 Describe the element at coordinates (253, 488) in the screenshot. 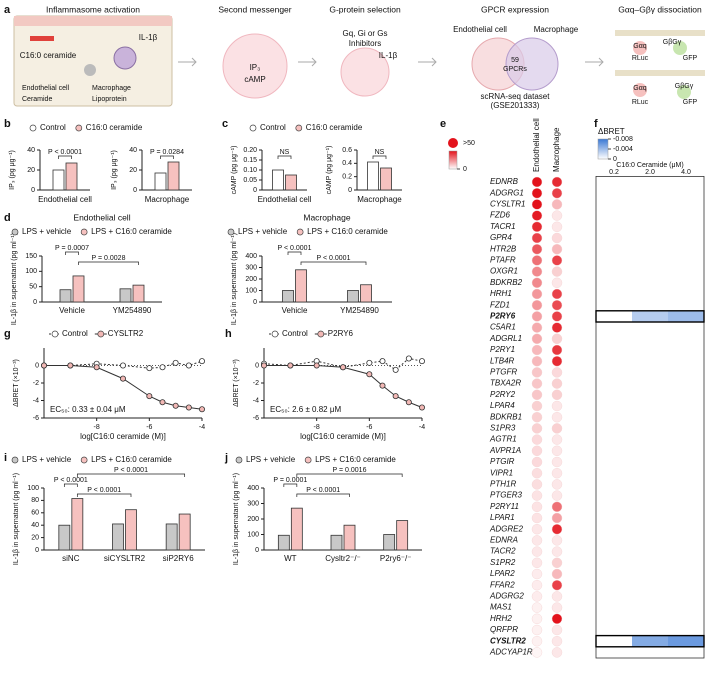

I see `y-tick-label: 400` at that location.